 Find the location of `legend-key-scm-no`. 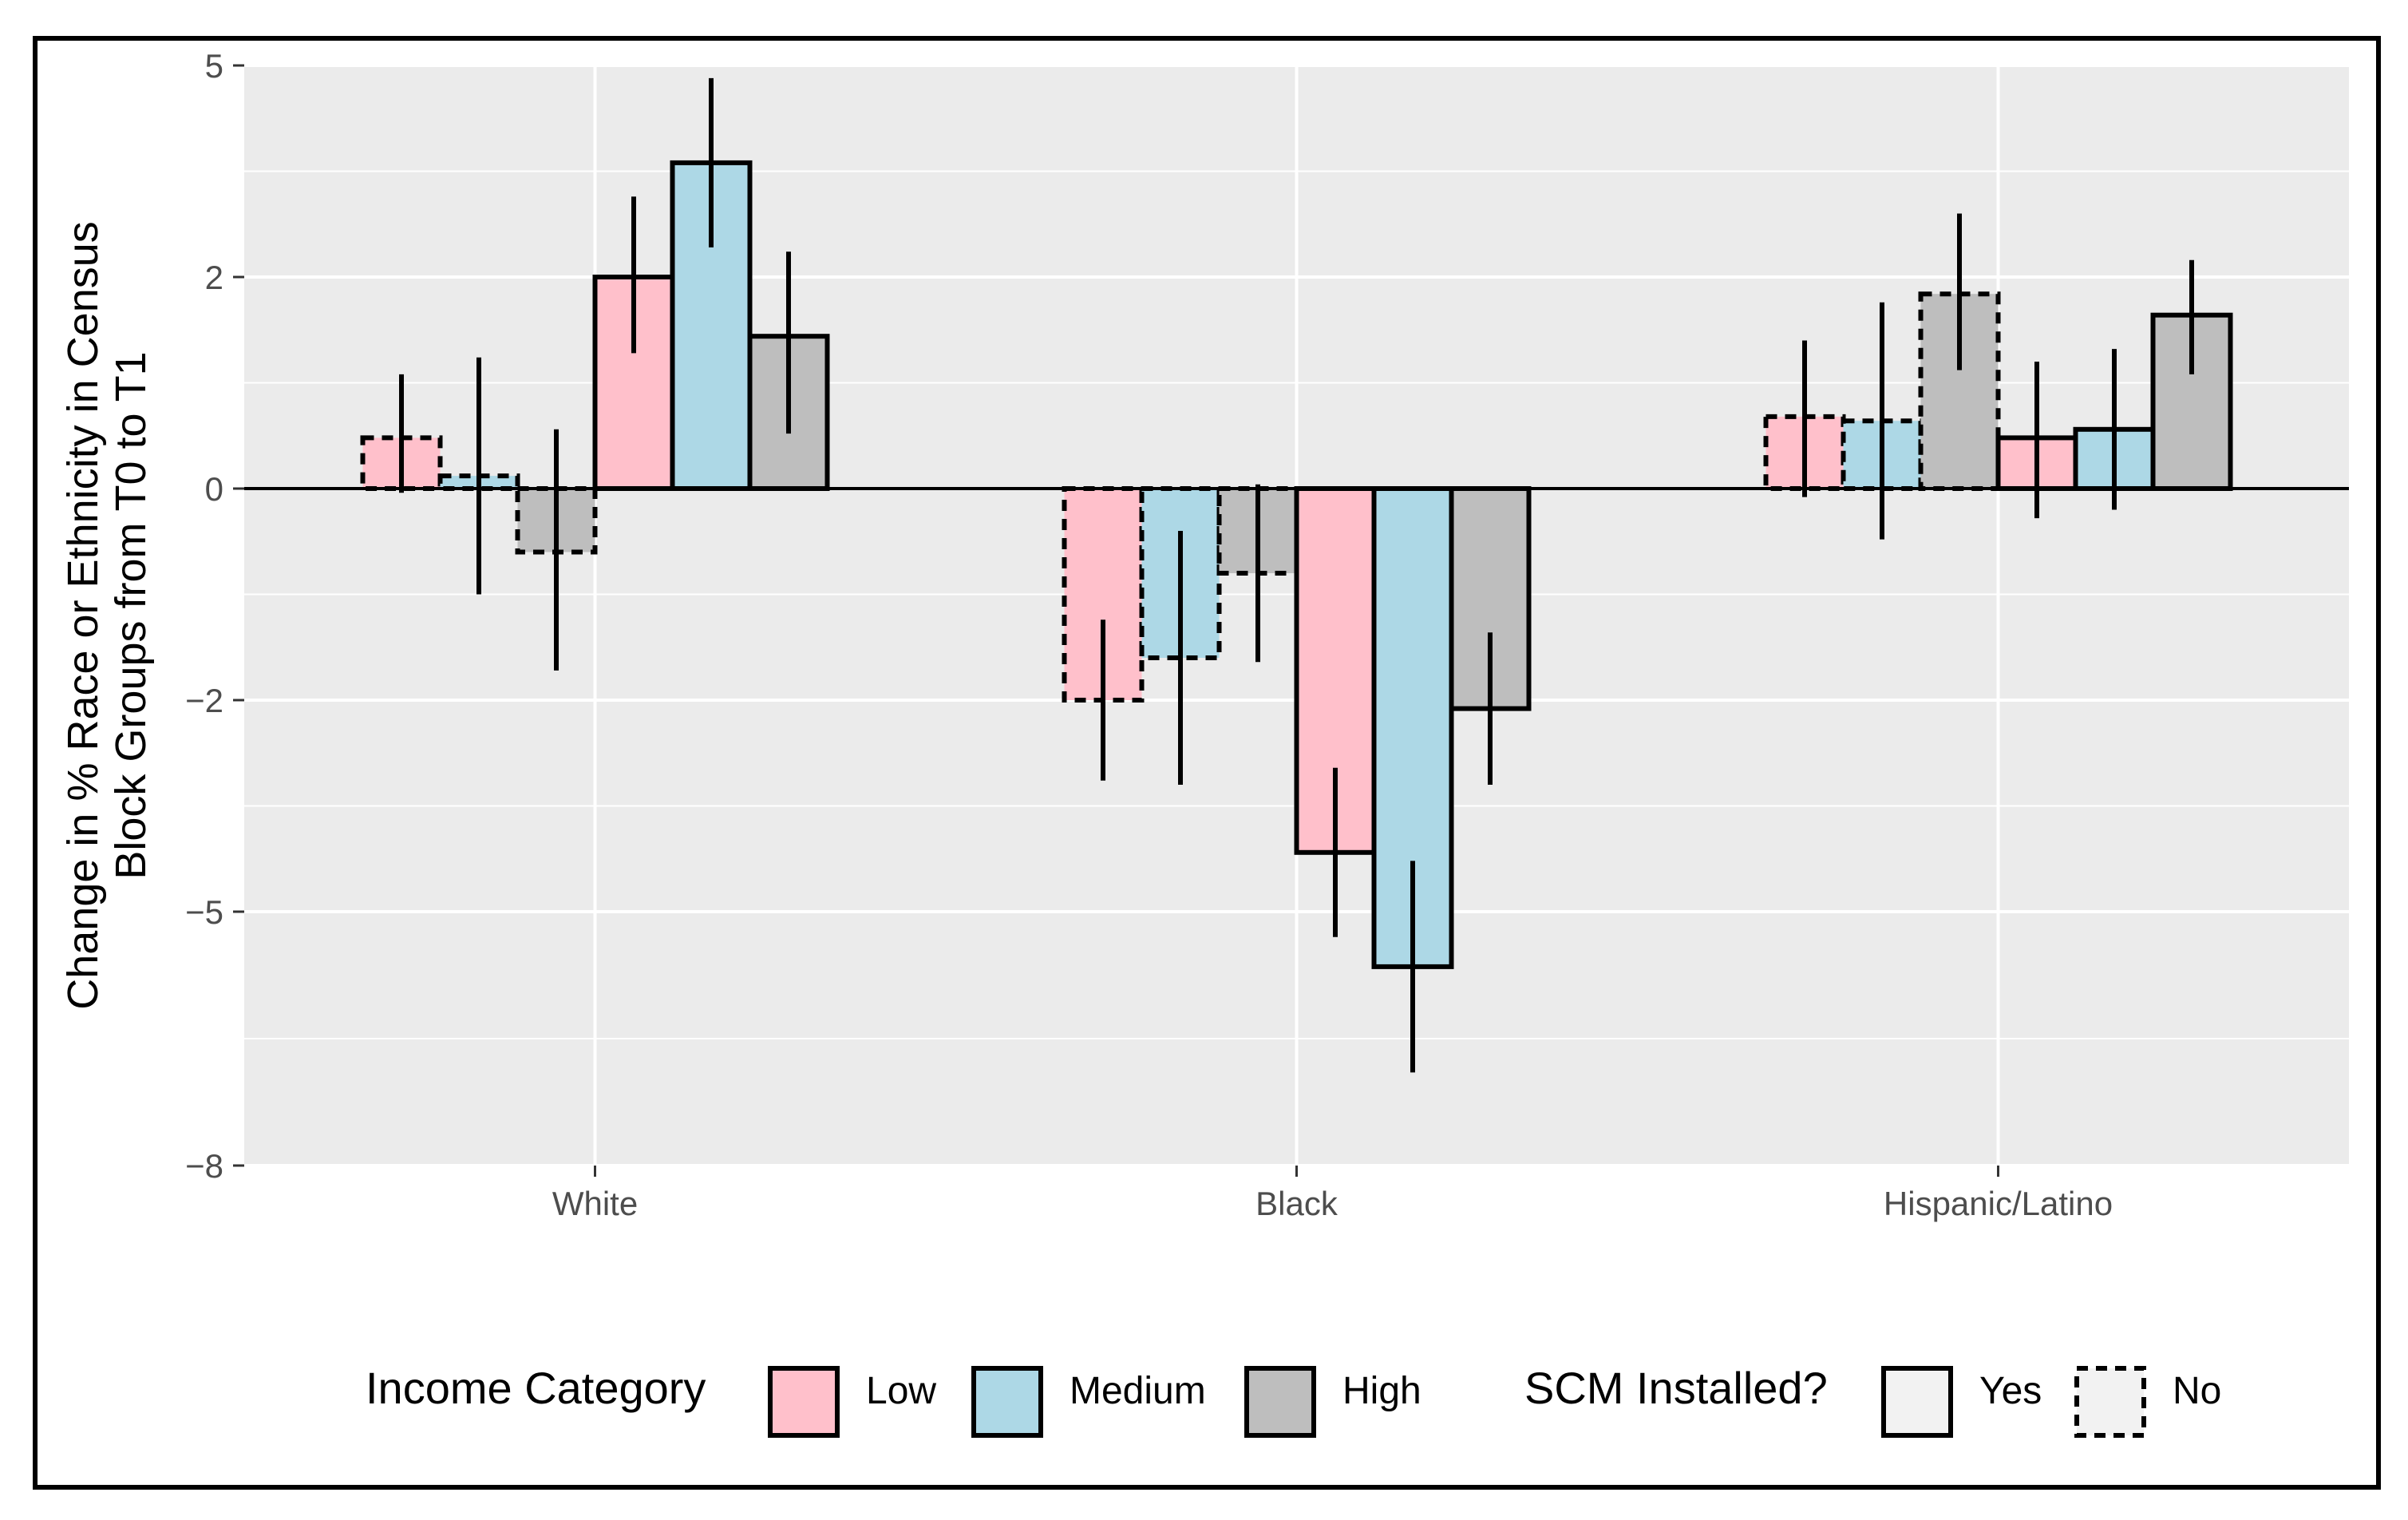

legend-key-scm-no is located at coordinates (2110, 1402).